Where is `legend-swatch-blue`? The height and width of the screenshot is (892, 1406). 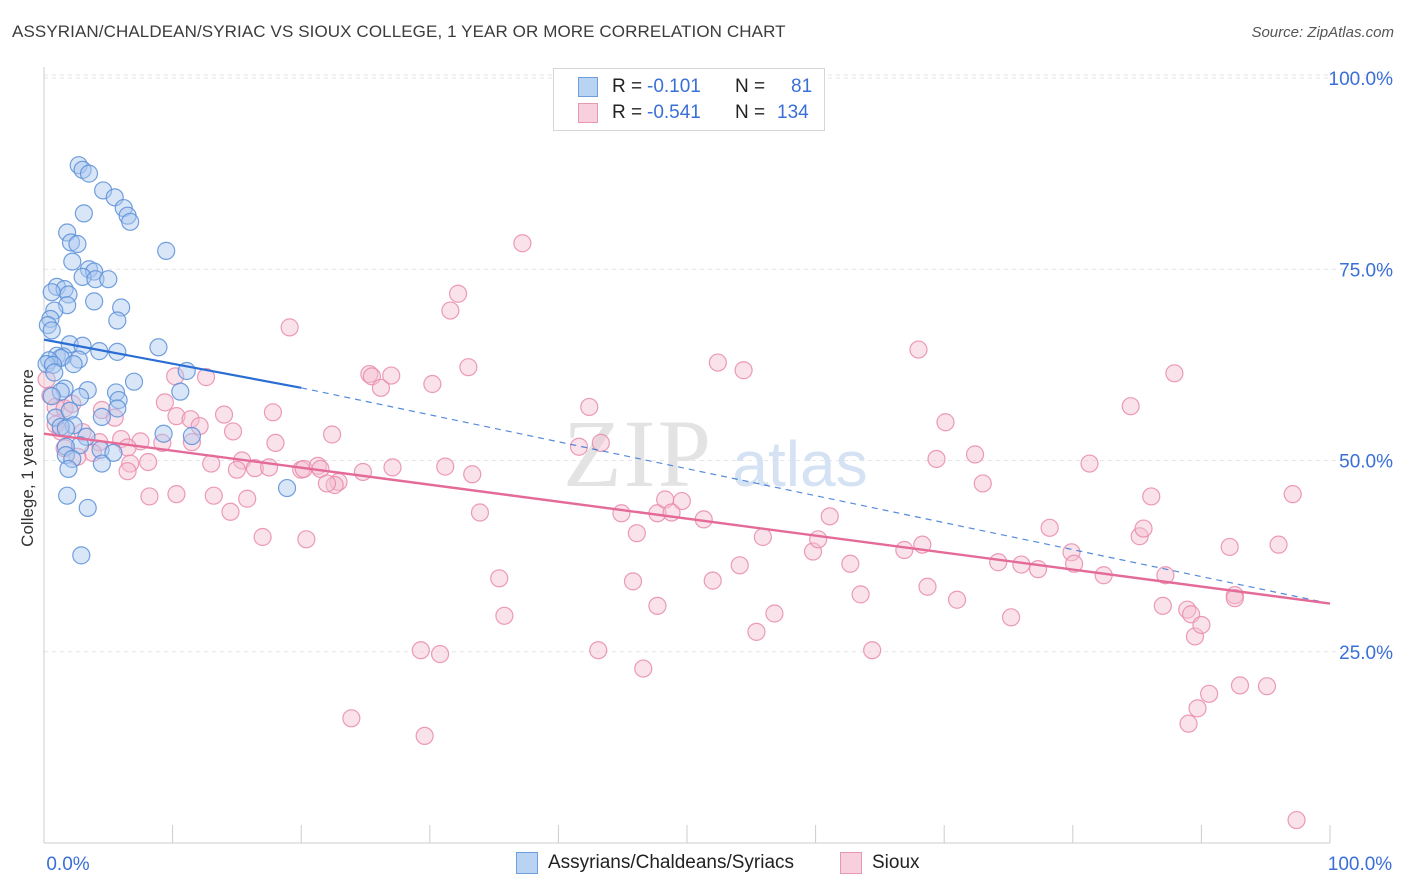 legend-swatch-blue is located at coordinates (588, 87).